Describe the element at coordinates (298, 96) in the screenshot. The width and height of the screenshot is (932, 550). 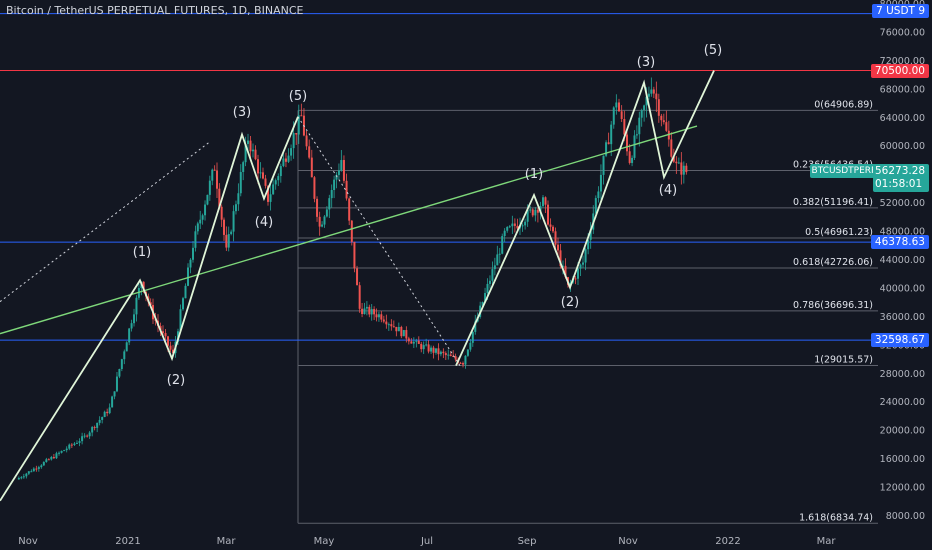
I see `wave-label: (5)` at that location.